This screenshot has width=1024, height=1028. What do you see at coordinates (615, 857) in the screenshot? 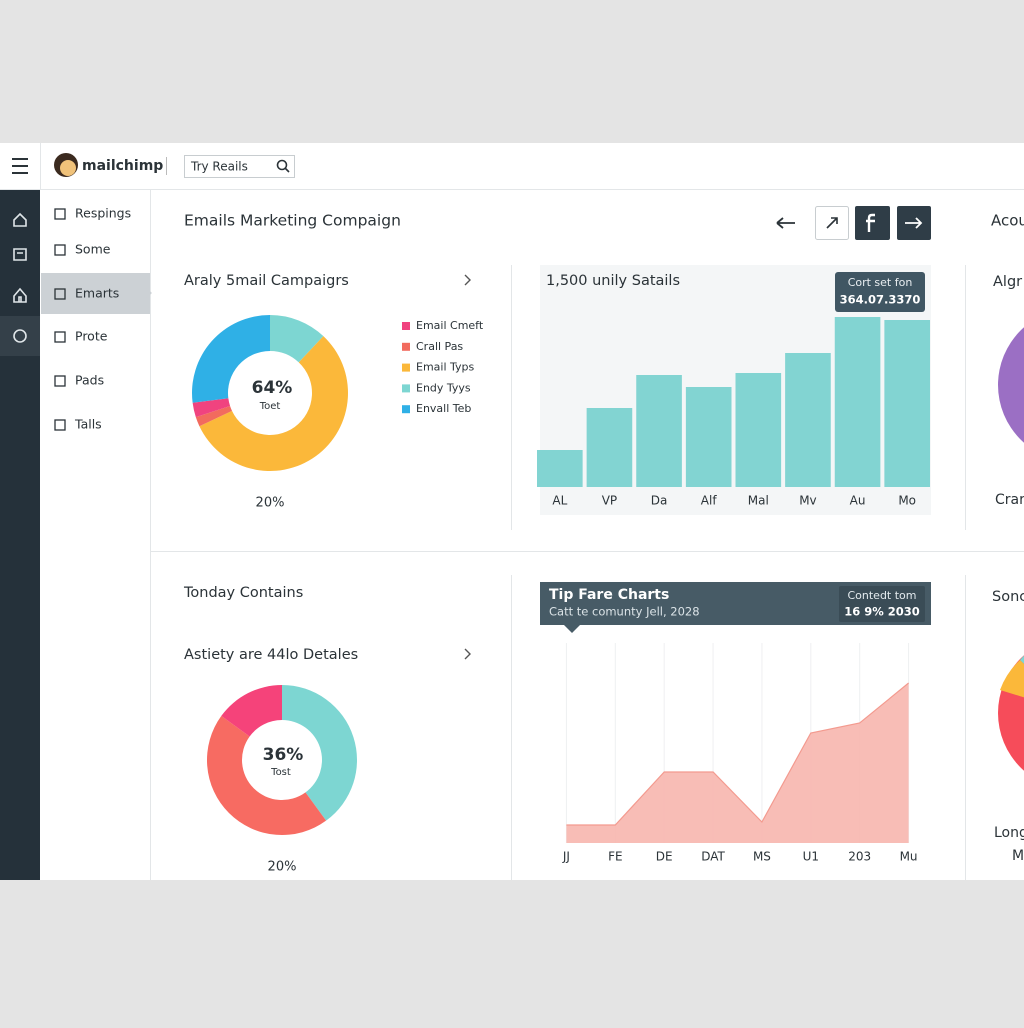
I see `x-tick-label: FE` at bounding box center [615, 857].